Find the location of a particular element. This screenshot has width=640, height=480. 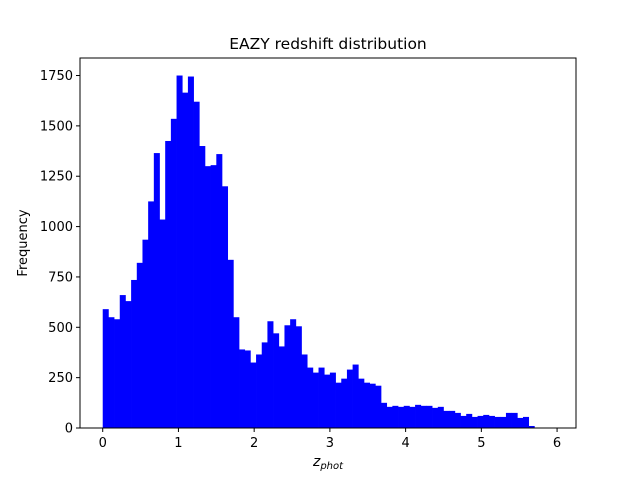

y-tick-label: 0 is located at coordinates (69, 429).